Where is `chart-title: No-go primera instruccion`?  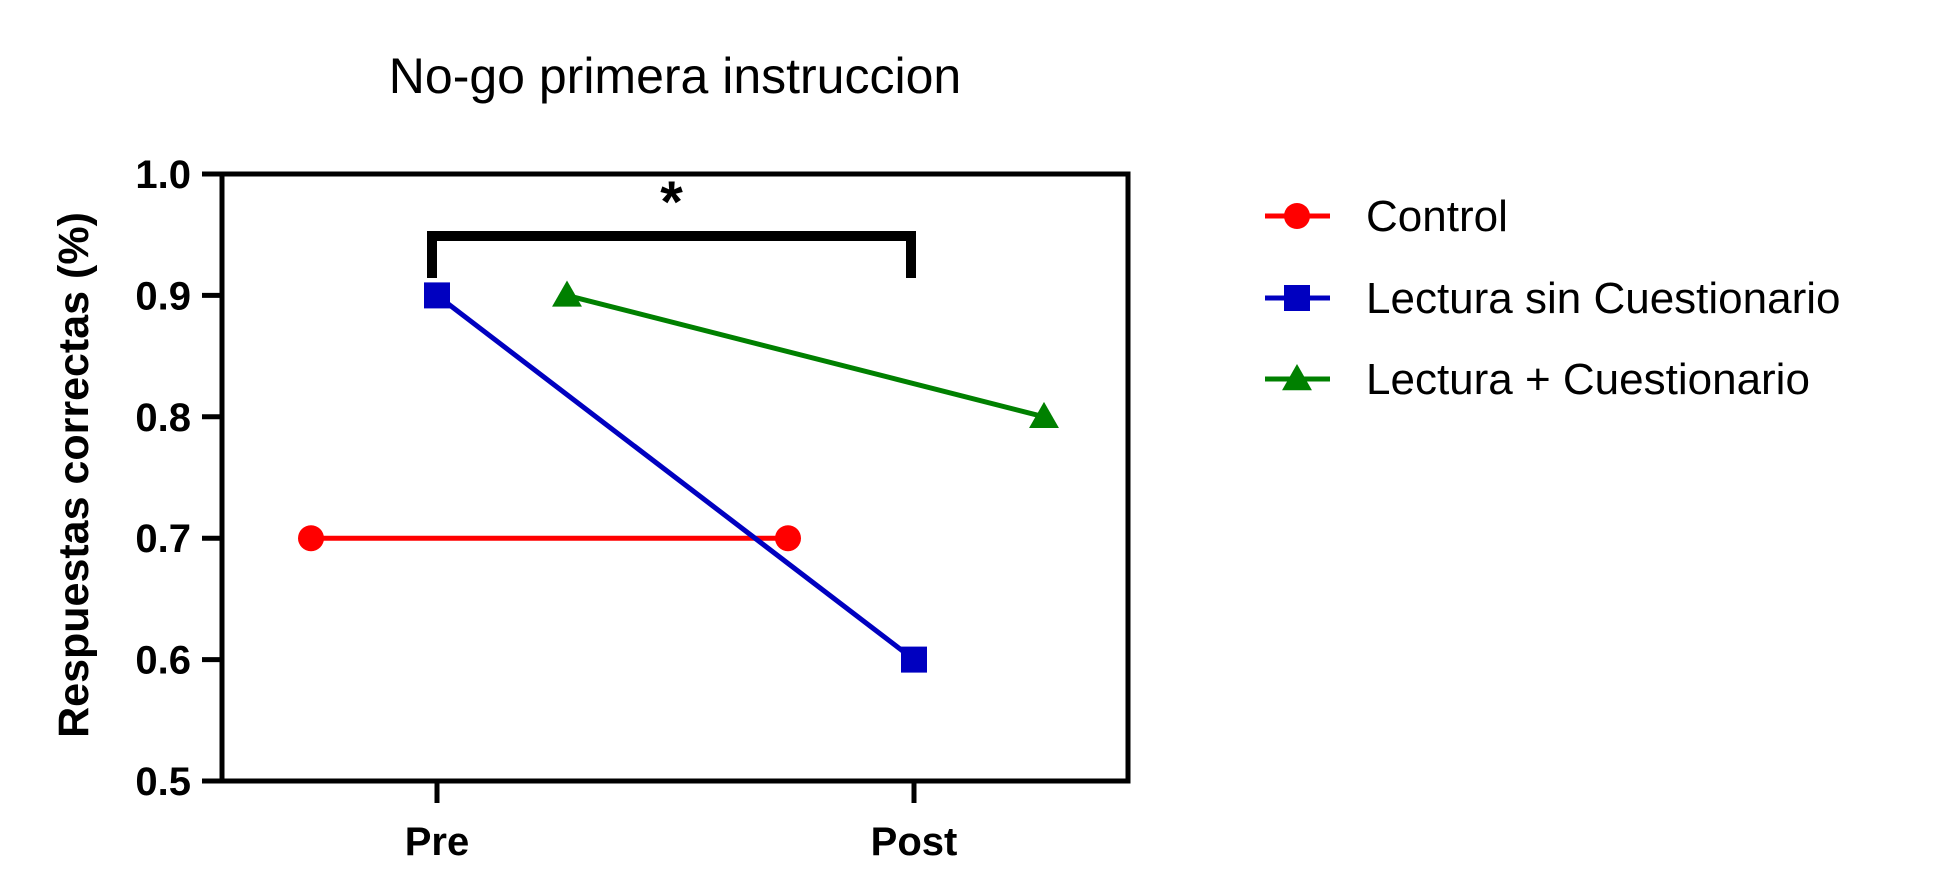 chart-title: No-go primera instruccion is located at coordinates (675, 76).